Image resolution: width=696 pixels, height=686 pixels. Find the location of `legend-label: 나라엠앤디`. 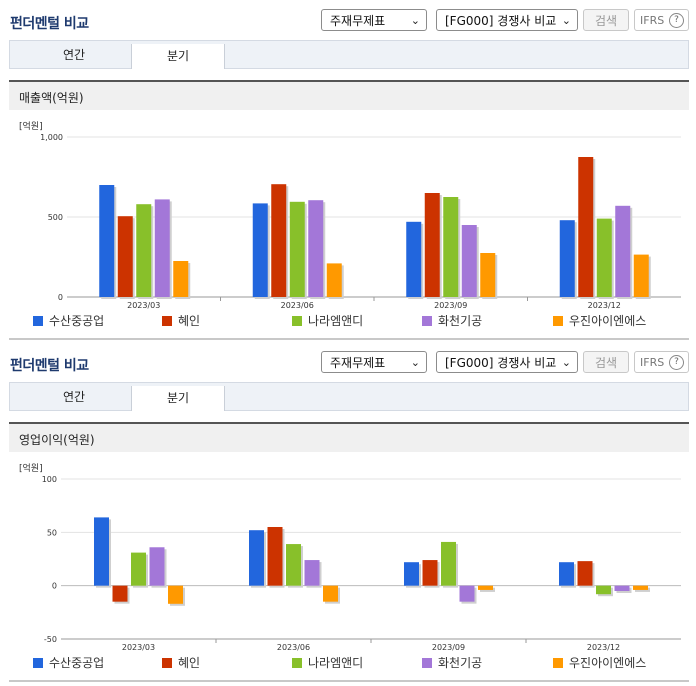

legend-label: 나라엠앤디 is located at coordinates (335, 663).